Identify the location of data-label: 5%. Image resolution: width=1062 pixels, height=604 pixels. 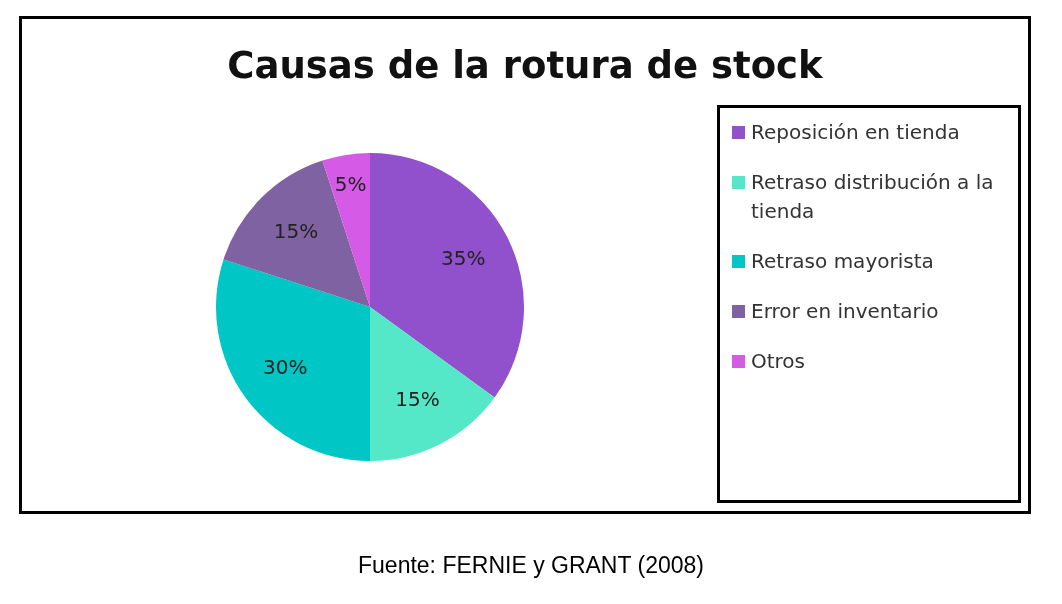
(350, 183).